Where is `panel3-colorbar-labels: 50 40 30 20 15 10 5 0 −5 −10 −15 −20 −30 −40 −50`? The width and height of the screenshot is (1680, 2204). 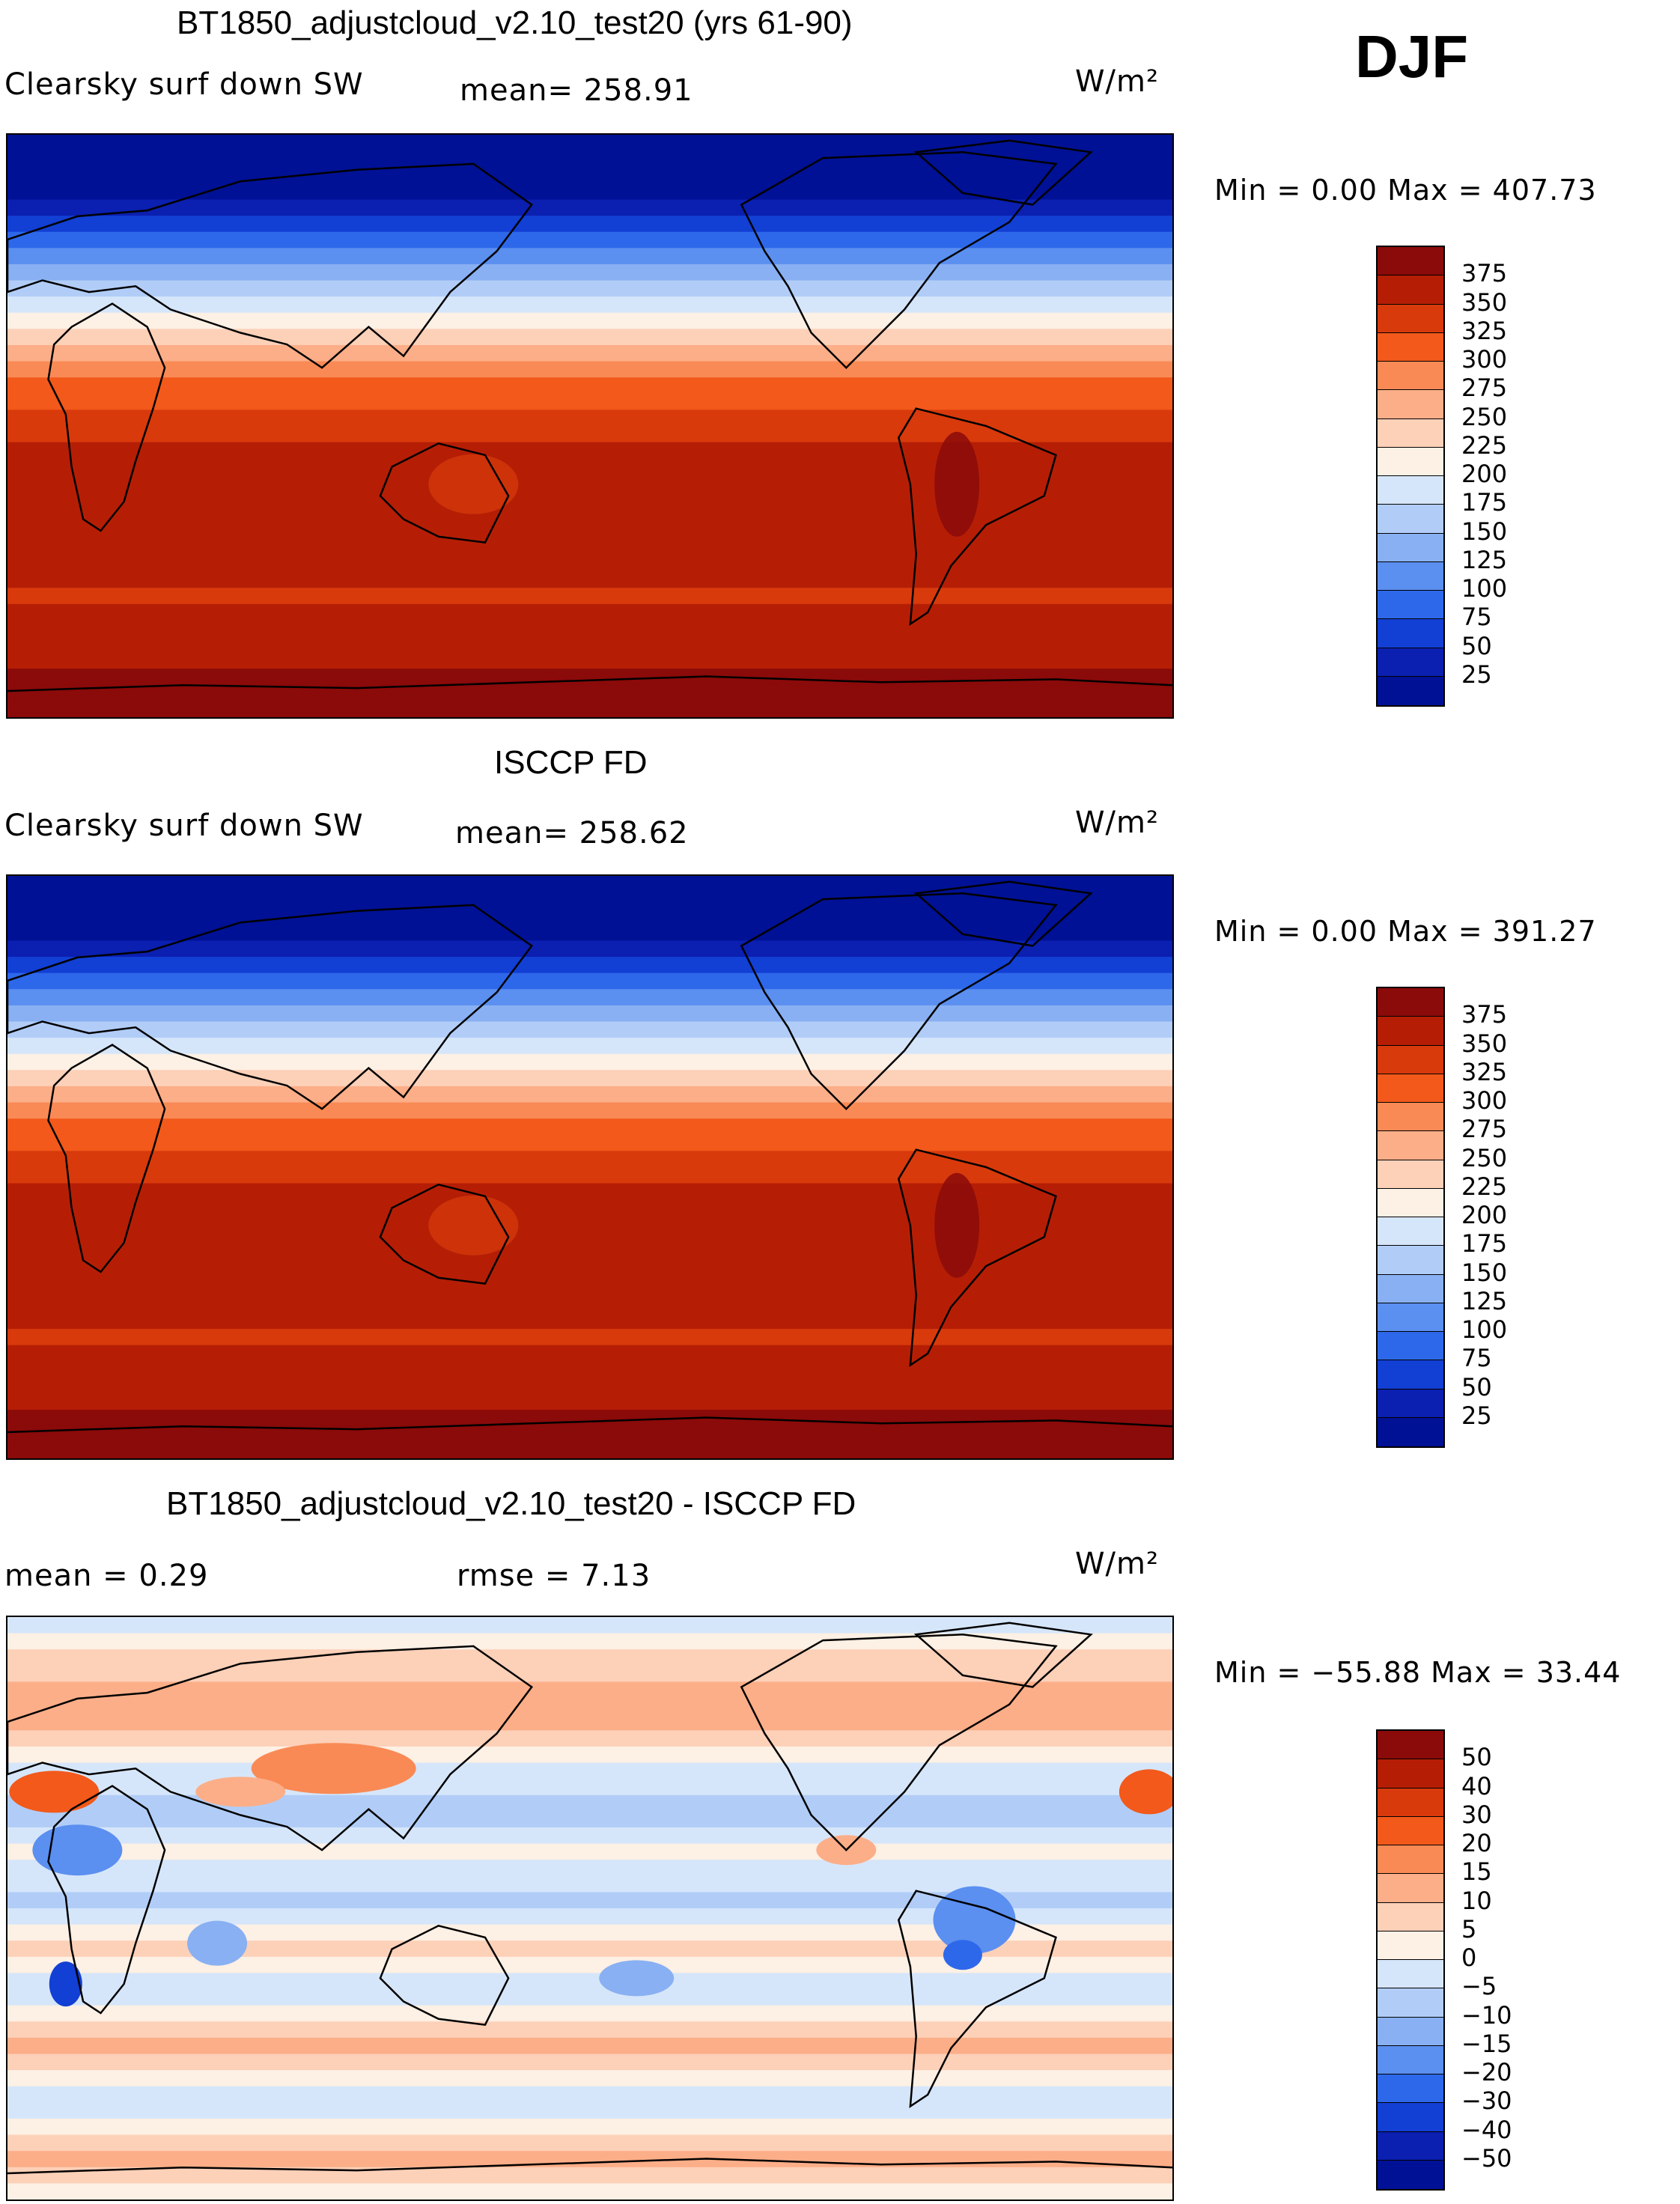
panel3-colorbar-labels: 50 40 30 20 15 10 5 0 −5 −10 −15 −20 −30 −40 −50 is located at coordinates (1498, 1958).